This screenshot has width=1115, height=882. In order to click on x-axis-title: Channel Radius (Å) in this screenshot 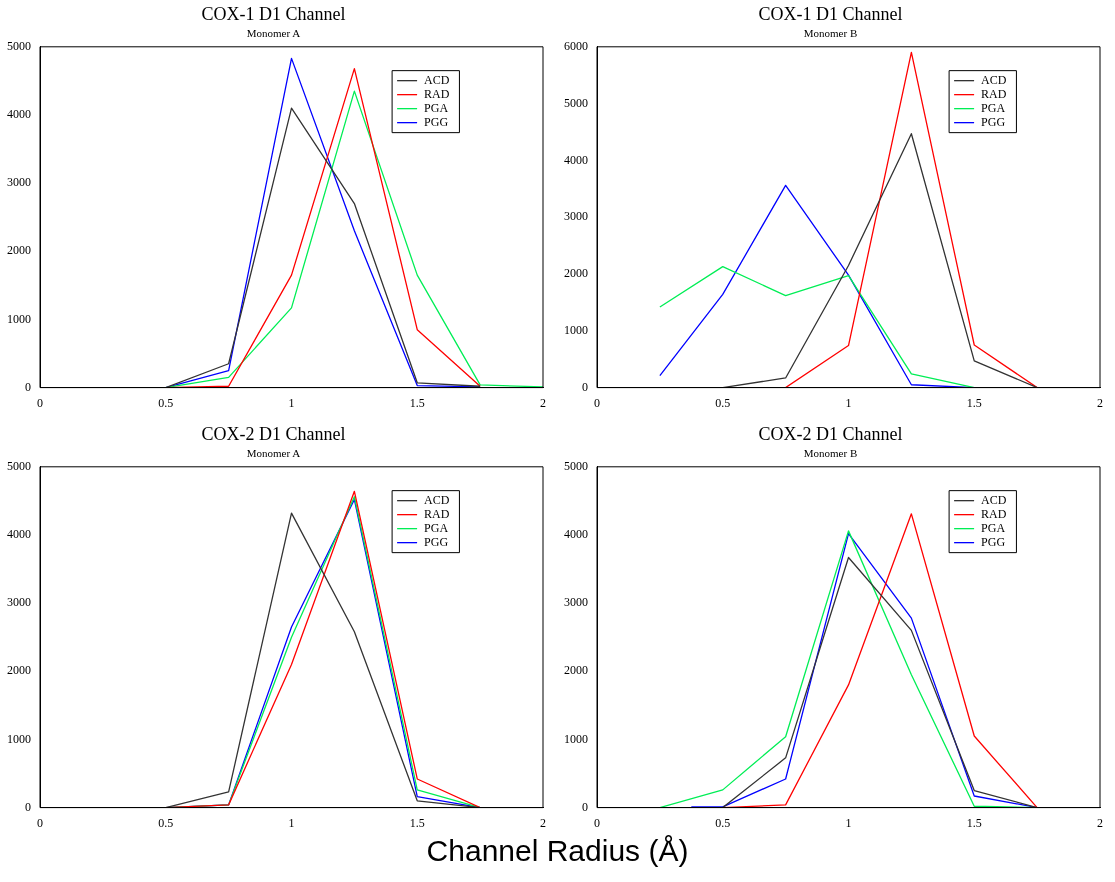, I will do `click(557, 851)`.